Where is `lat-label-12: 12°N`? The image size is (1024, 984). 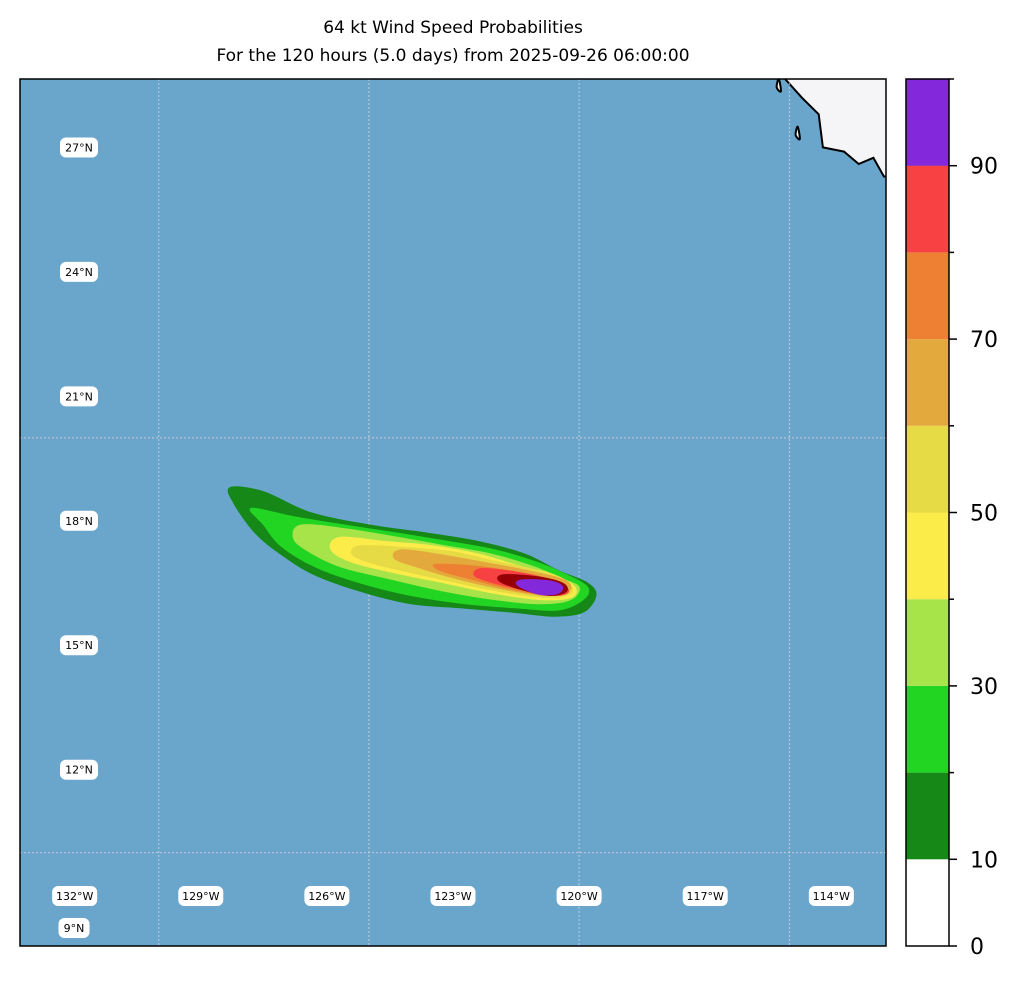
lat-label-12: 12°N is located at coordinates (79, 769).